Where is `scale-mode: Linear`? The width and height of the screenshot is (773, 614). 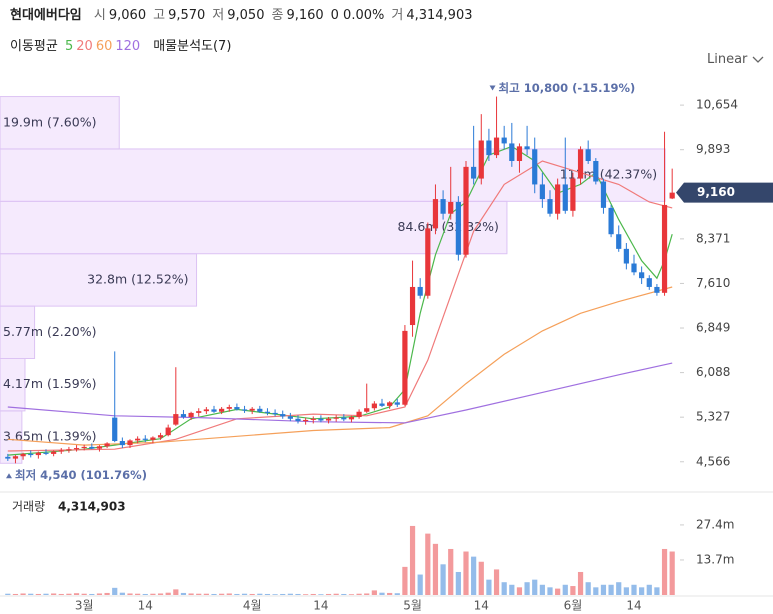 scale-mode: Linear is located at coordinates (727, 59).